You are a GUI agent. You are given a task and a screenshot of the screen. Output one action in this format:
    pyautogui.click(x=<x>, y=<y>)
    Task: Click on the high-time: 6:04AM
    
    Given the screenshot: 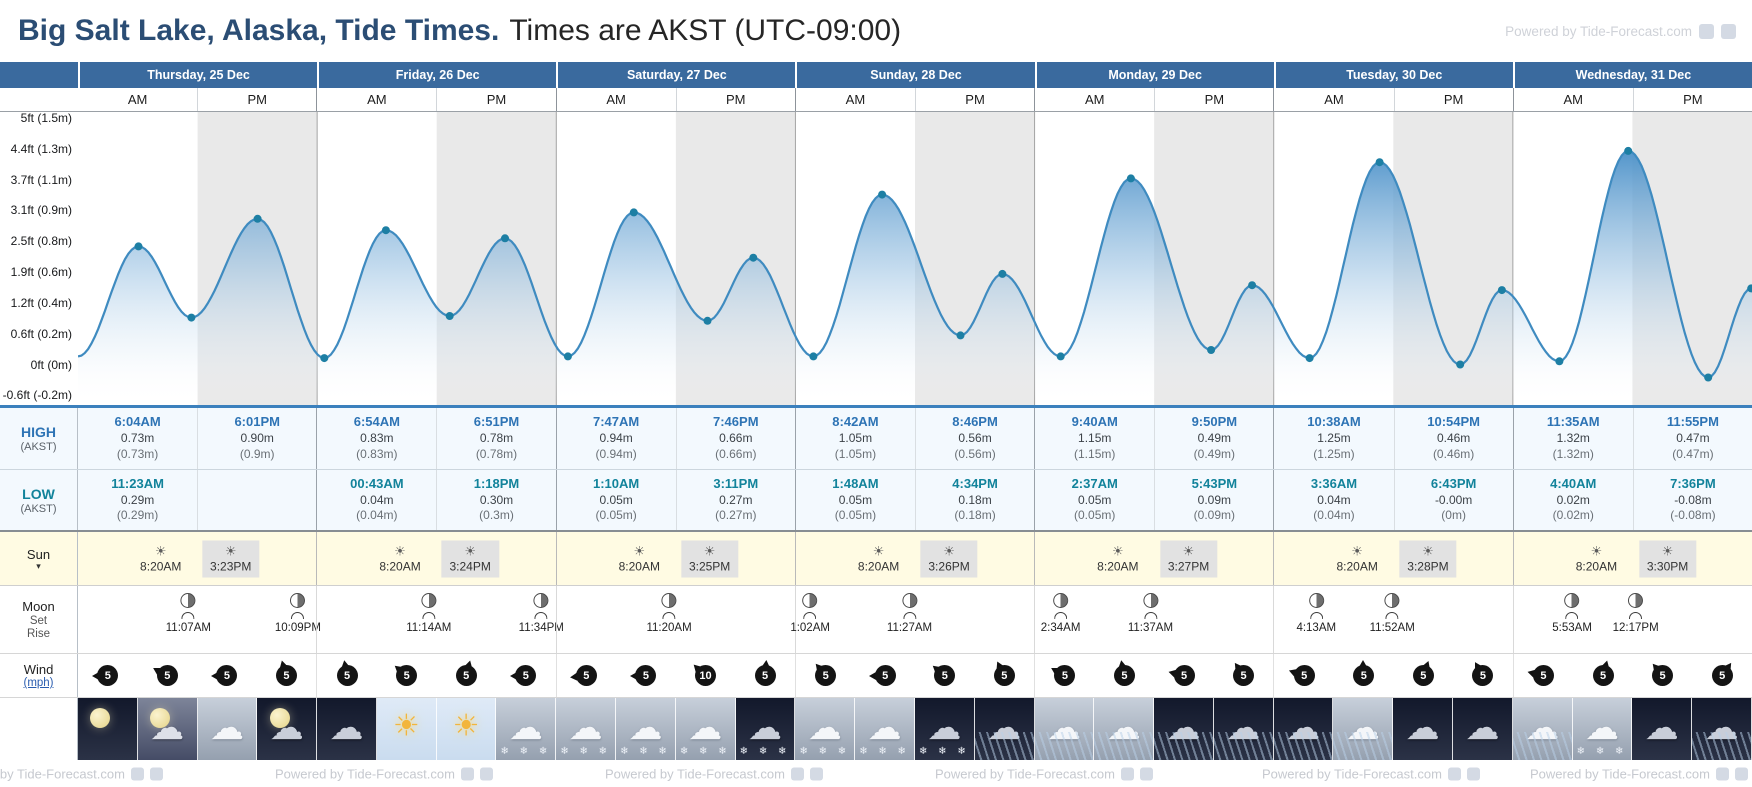 What is the action you would take?
    pyautogui.click(x=137, y=422)
    